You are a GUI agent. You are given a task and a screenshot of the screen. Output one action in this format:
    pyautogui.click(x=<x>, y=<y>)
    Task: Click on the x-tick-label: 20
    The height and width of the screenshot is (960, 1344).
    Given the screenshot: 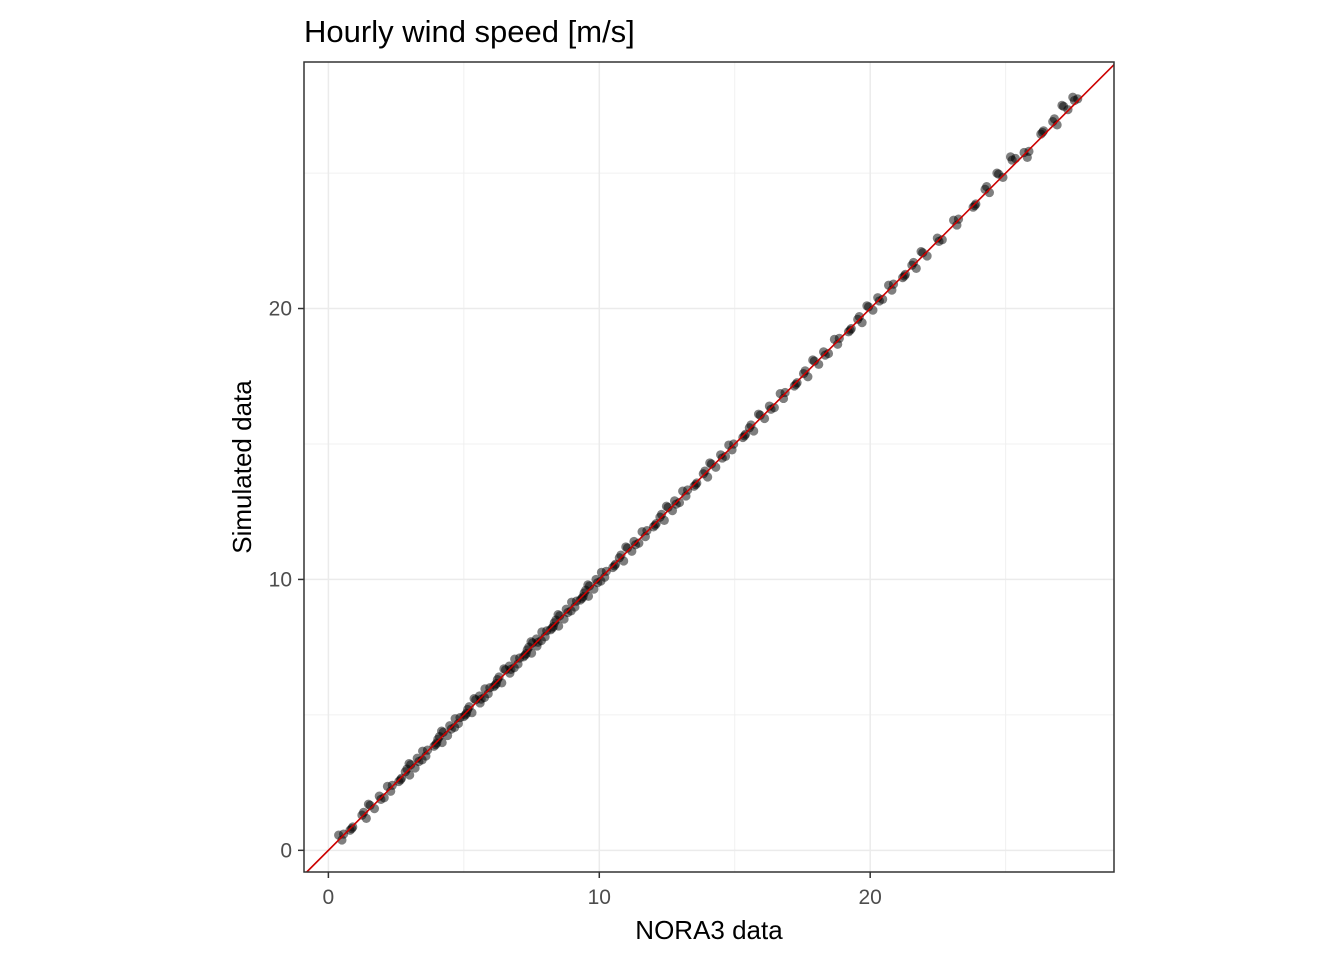 What is the action you would take?
    pyautogui.click(x=870, y=897)
    